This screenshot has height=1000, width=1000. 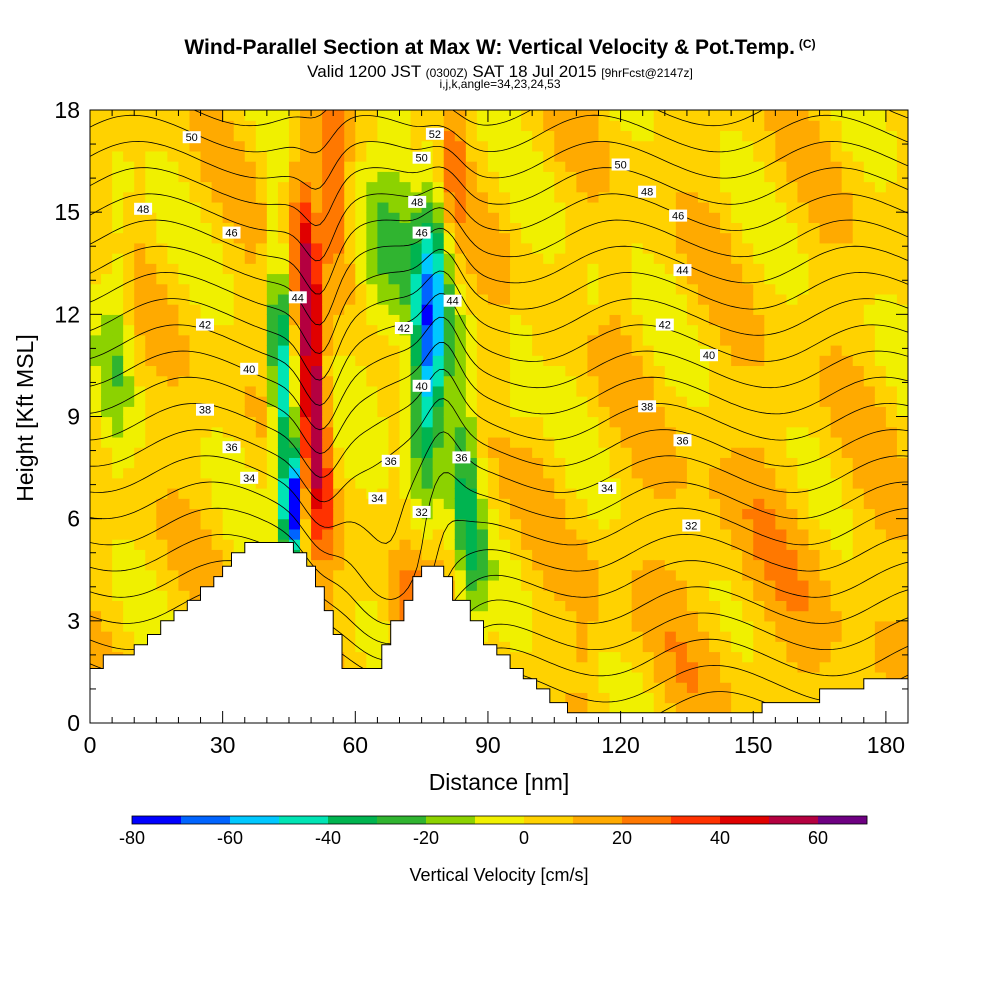 I want to click on colorbar-tick-label: -80, so click(x=132, y=838).